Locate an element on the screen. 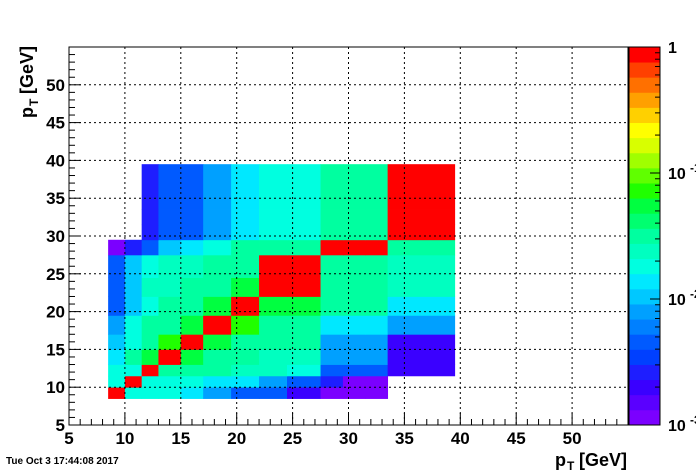 The width and height of the screenshot is (696, 472). x-tick-label: 40 is located at coordinates (460, 438).